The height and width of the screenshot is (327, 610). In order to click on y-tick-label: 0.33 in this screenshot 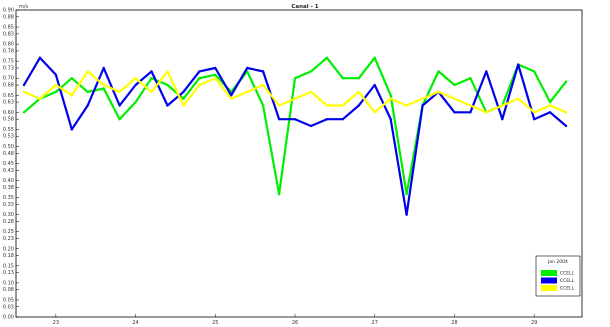, I will do `click(8, 205)`.